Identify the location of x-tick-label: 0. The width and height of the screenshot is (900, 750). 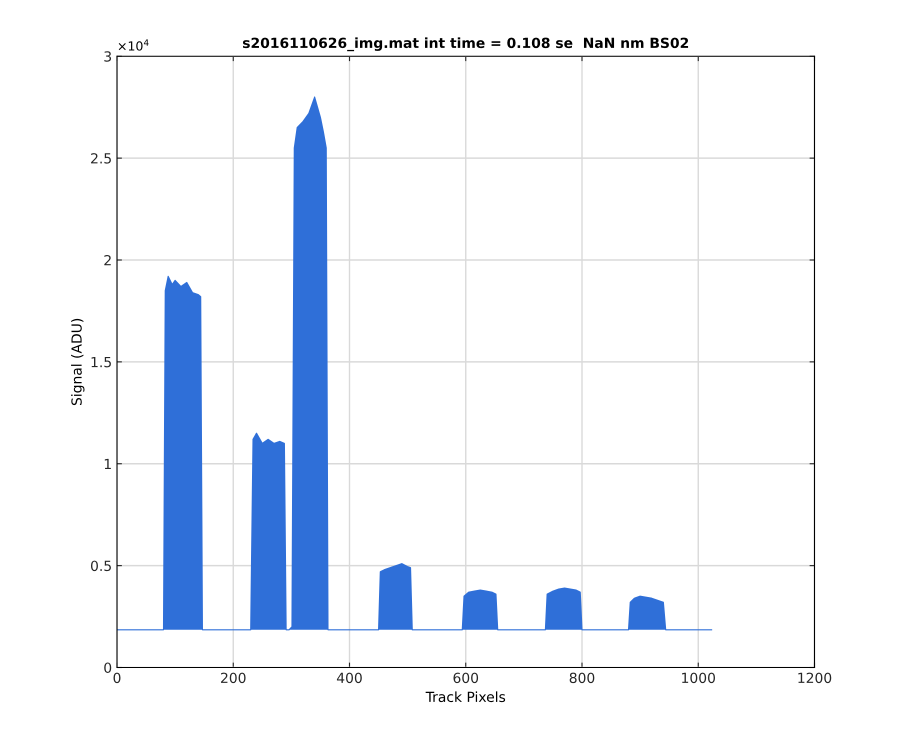
(116, 678).